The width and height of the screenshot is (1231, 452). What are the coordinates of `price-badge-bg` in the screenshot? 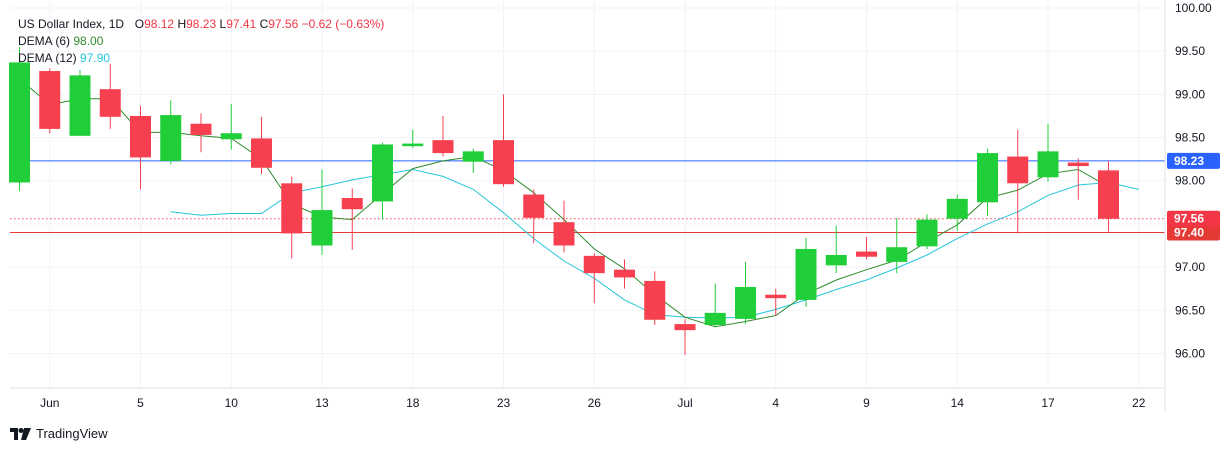 It's located at (1193, 218).